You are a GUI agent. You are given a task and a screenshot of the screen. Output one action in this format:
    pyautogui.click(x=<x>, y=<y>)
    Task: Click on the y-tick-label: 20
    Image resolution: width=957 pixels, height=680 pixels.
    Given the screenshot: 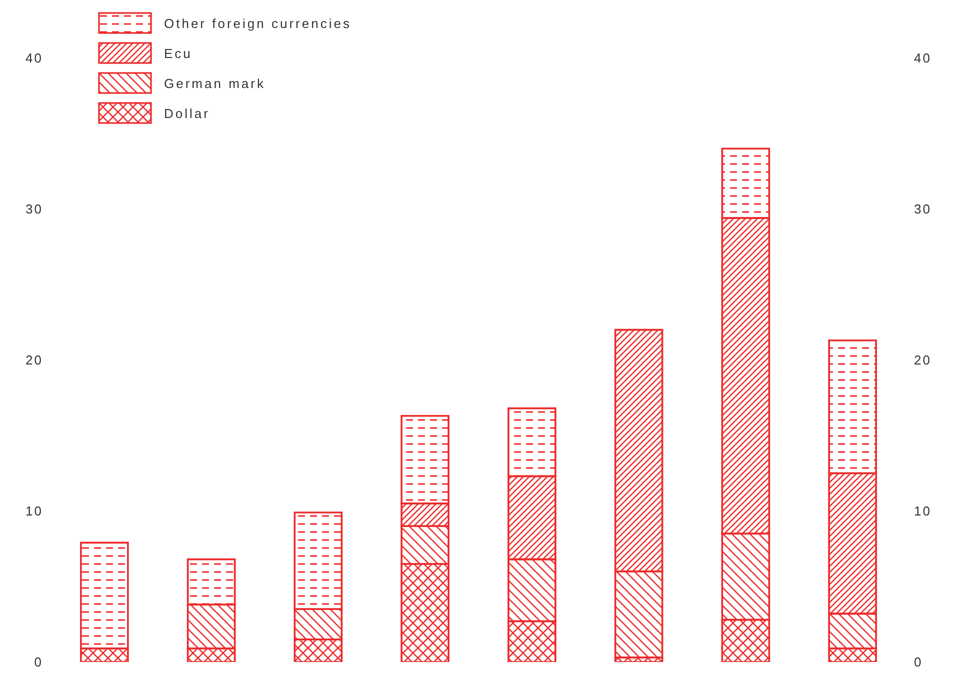 What is the action you would take?
    pyautogui.click(x=34, y=360)
    